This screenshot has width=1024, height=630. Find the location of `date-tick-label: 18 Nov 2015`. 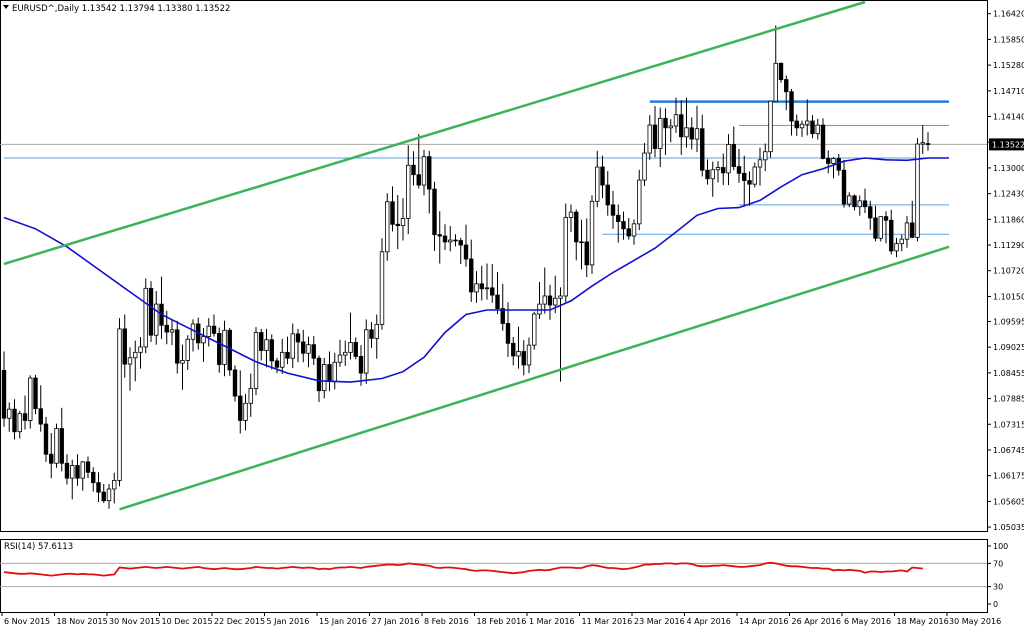

date-tick-label: 18 Nov 2015 is located at coordinates (82, 621).